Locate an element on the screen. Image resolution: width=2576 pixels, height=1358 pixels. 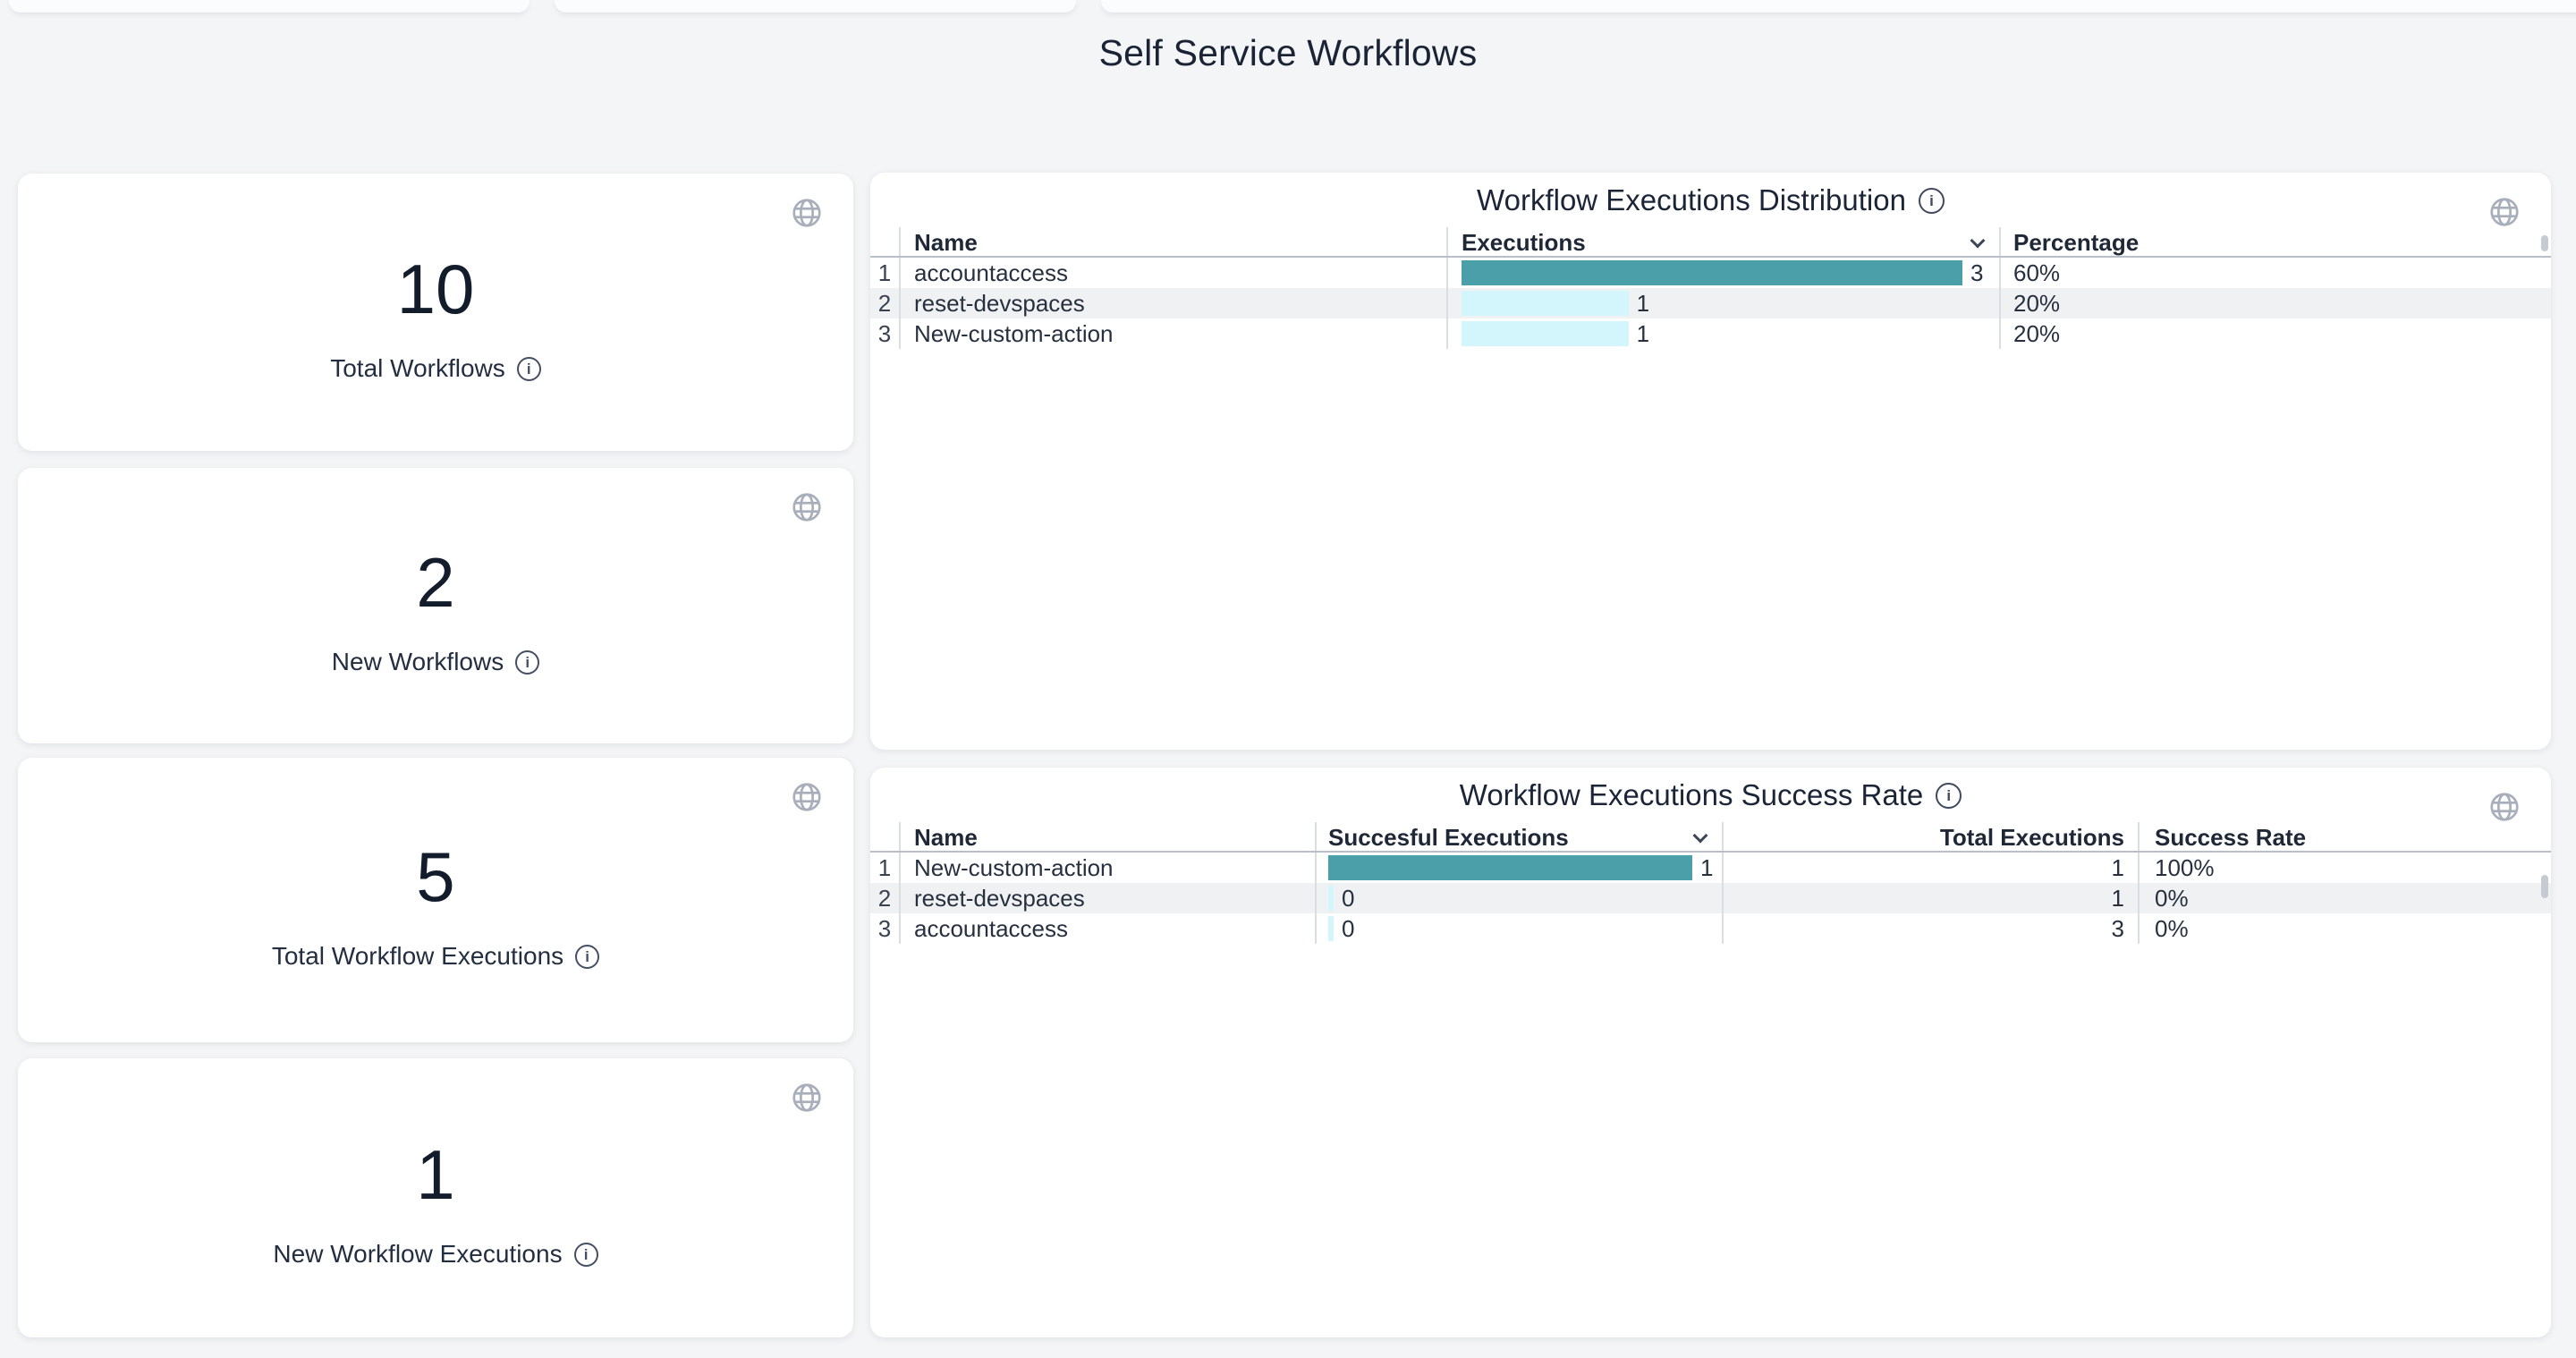
stat-value: 1 is located at coordinates (435, 1174).